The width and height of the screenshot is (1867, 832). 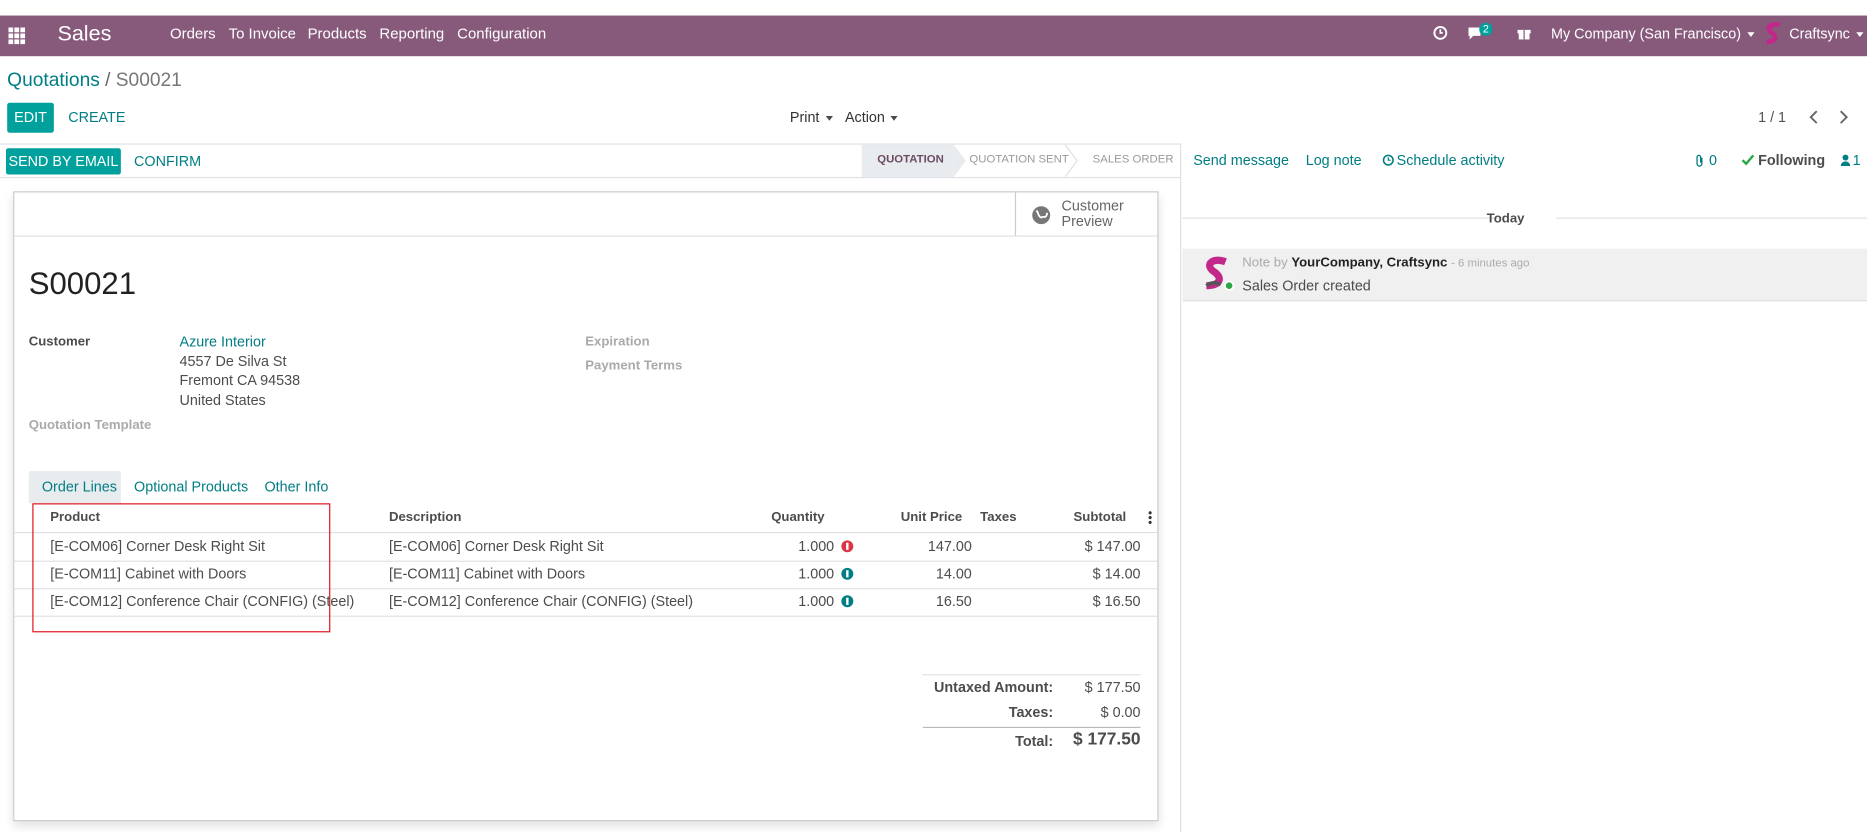 What do you see at coordinates (412, 33) in the screenshot?
I see `menu-item: Reporting` at bounding box center [412, 33].